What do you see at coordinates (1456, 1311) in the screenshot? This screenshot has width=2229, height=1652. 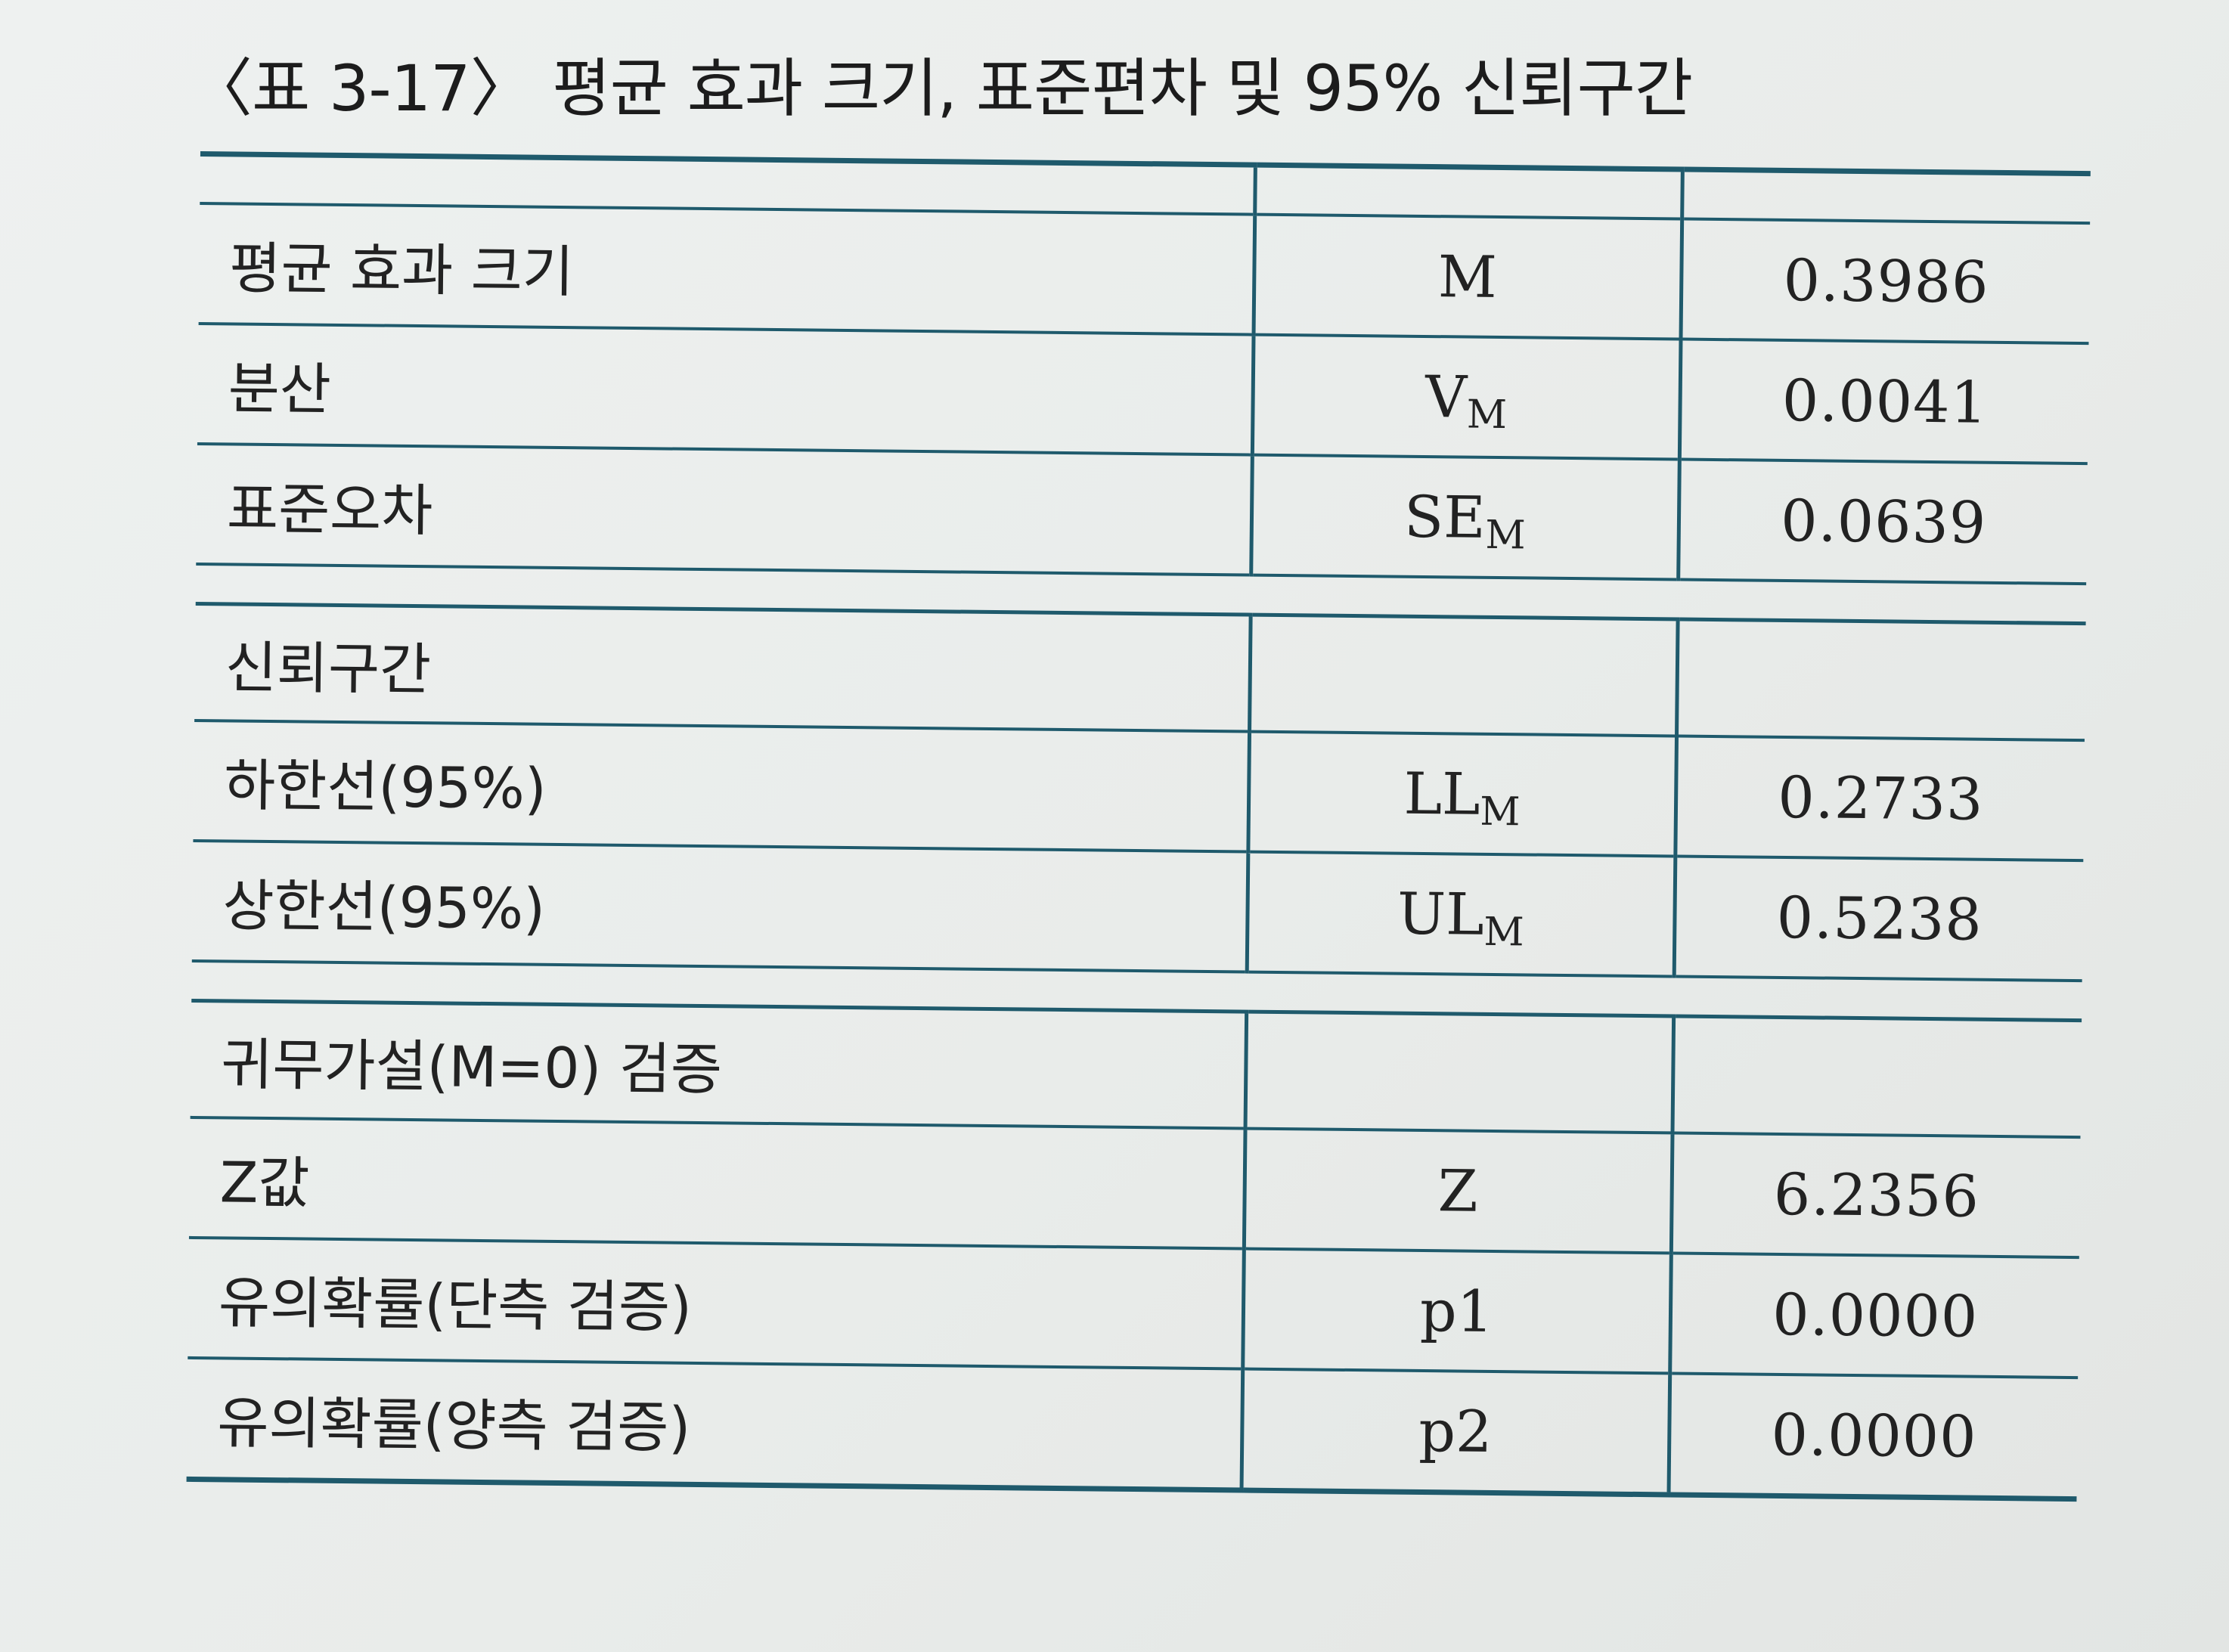 I see `row-symbol: p1` at bounding box center [1456, 1311].